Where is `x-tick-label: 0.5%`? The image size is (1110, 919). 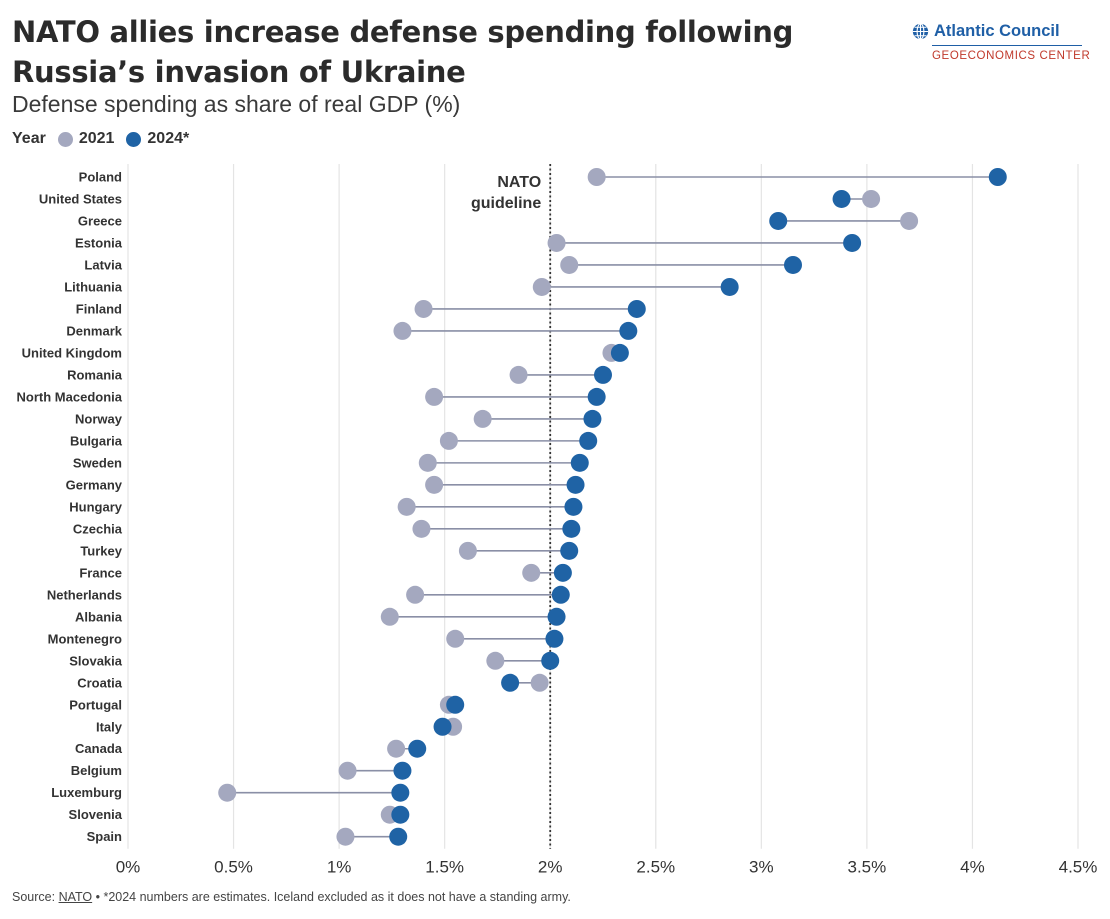 x-tick-label: 0.5% is located at coordinates (233, 867).